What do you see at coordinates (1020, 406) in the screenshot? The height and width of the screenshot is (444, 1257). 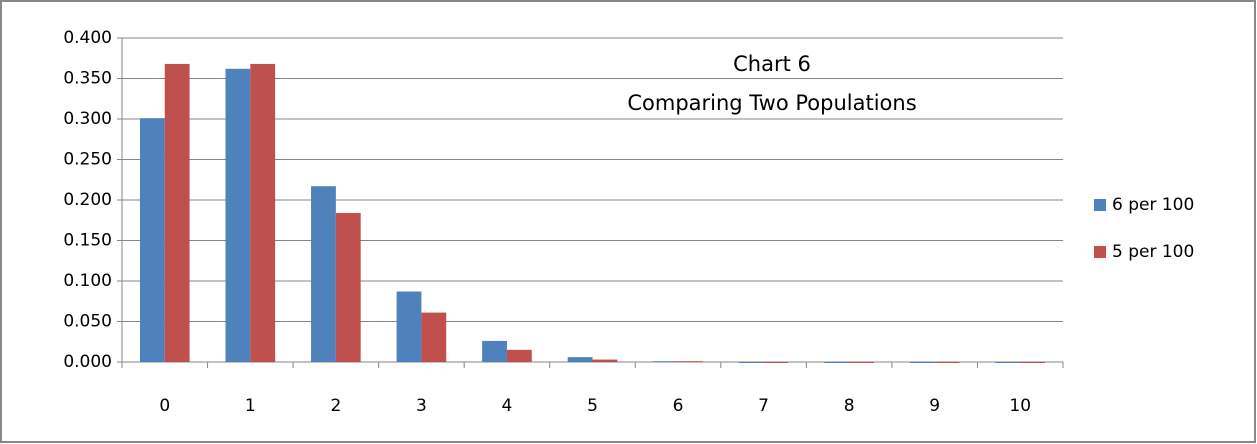 I see `x-tick-label: 10` at bounding box center [1020, 406].